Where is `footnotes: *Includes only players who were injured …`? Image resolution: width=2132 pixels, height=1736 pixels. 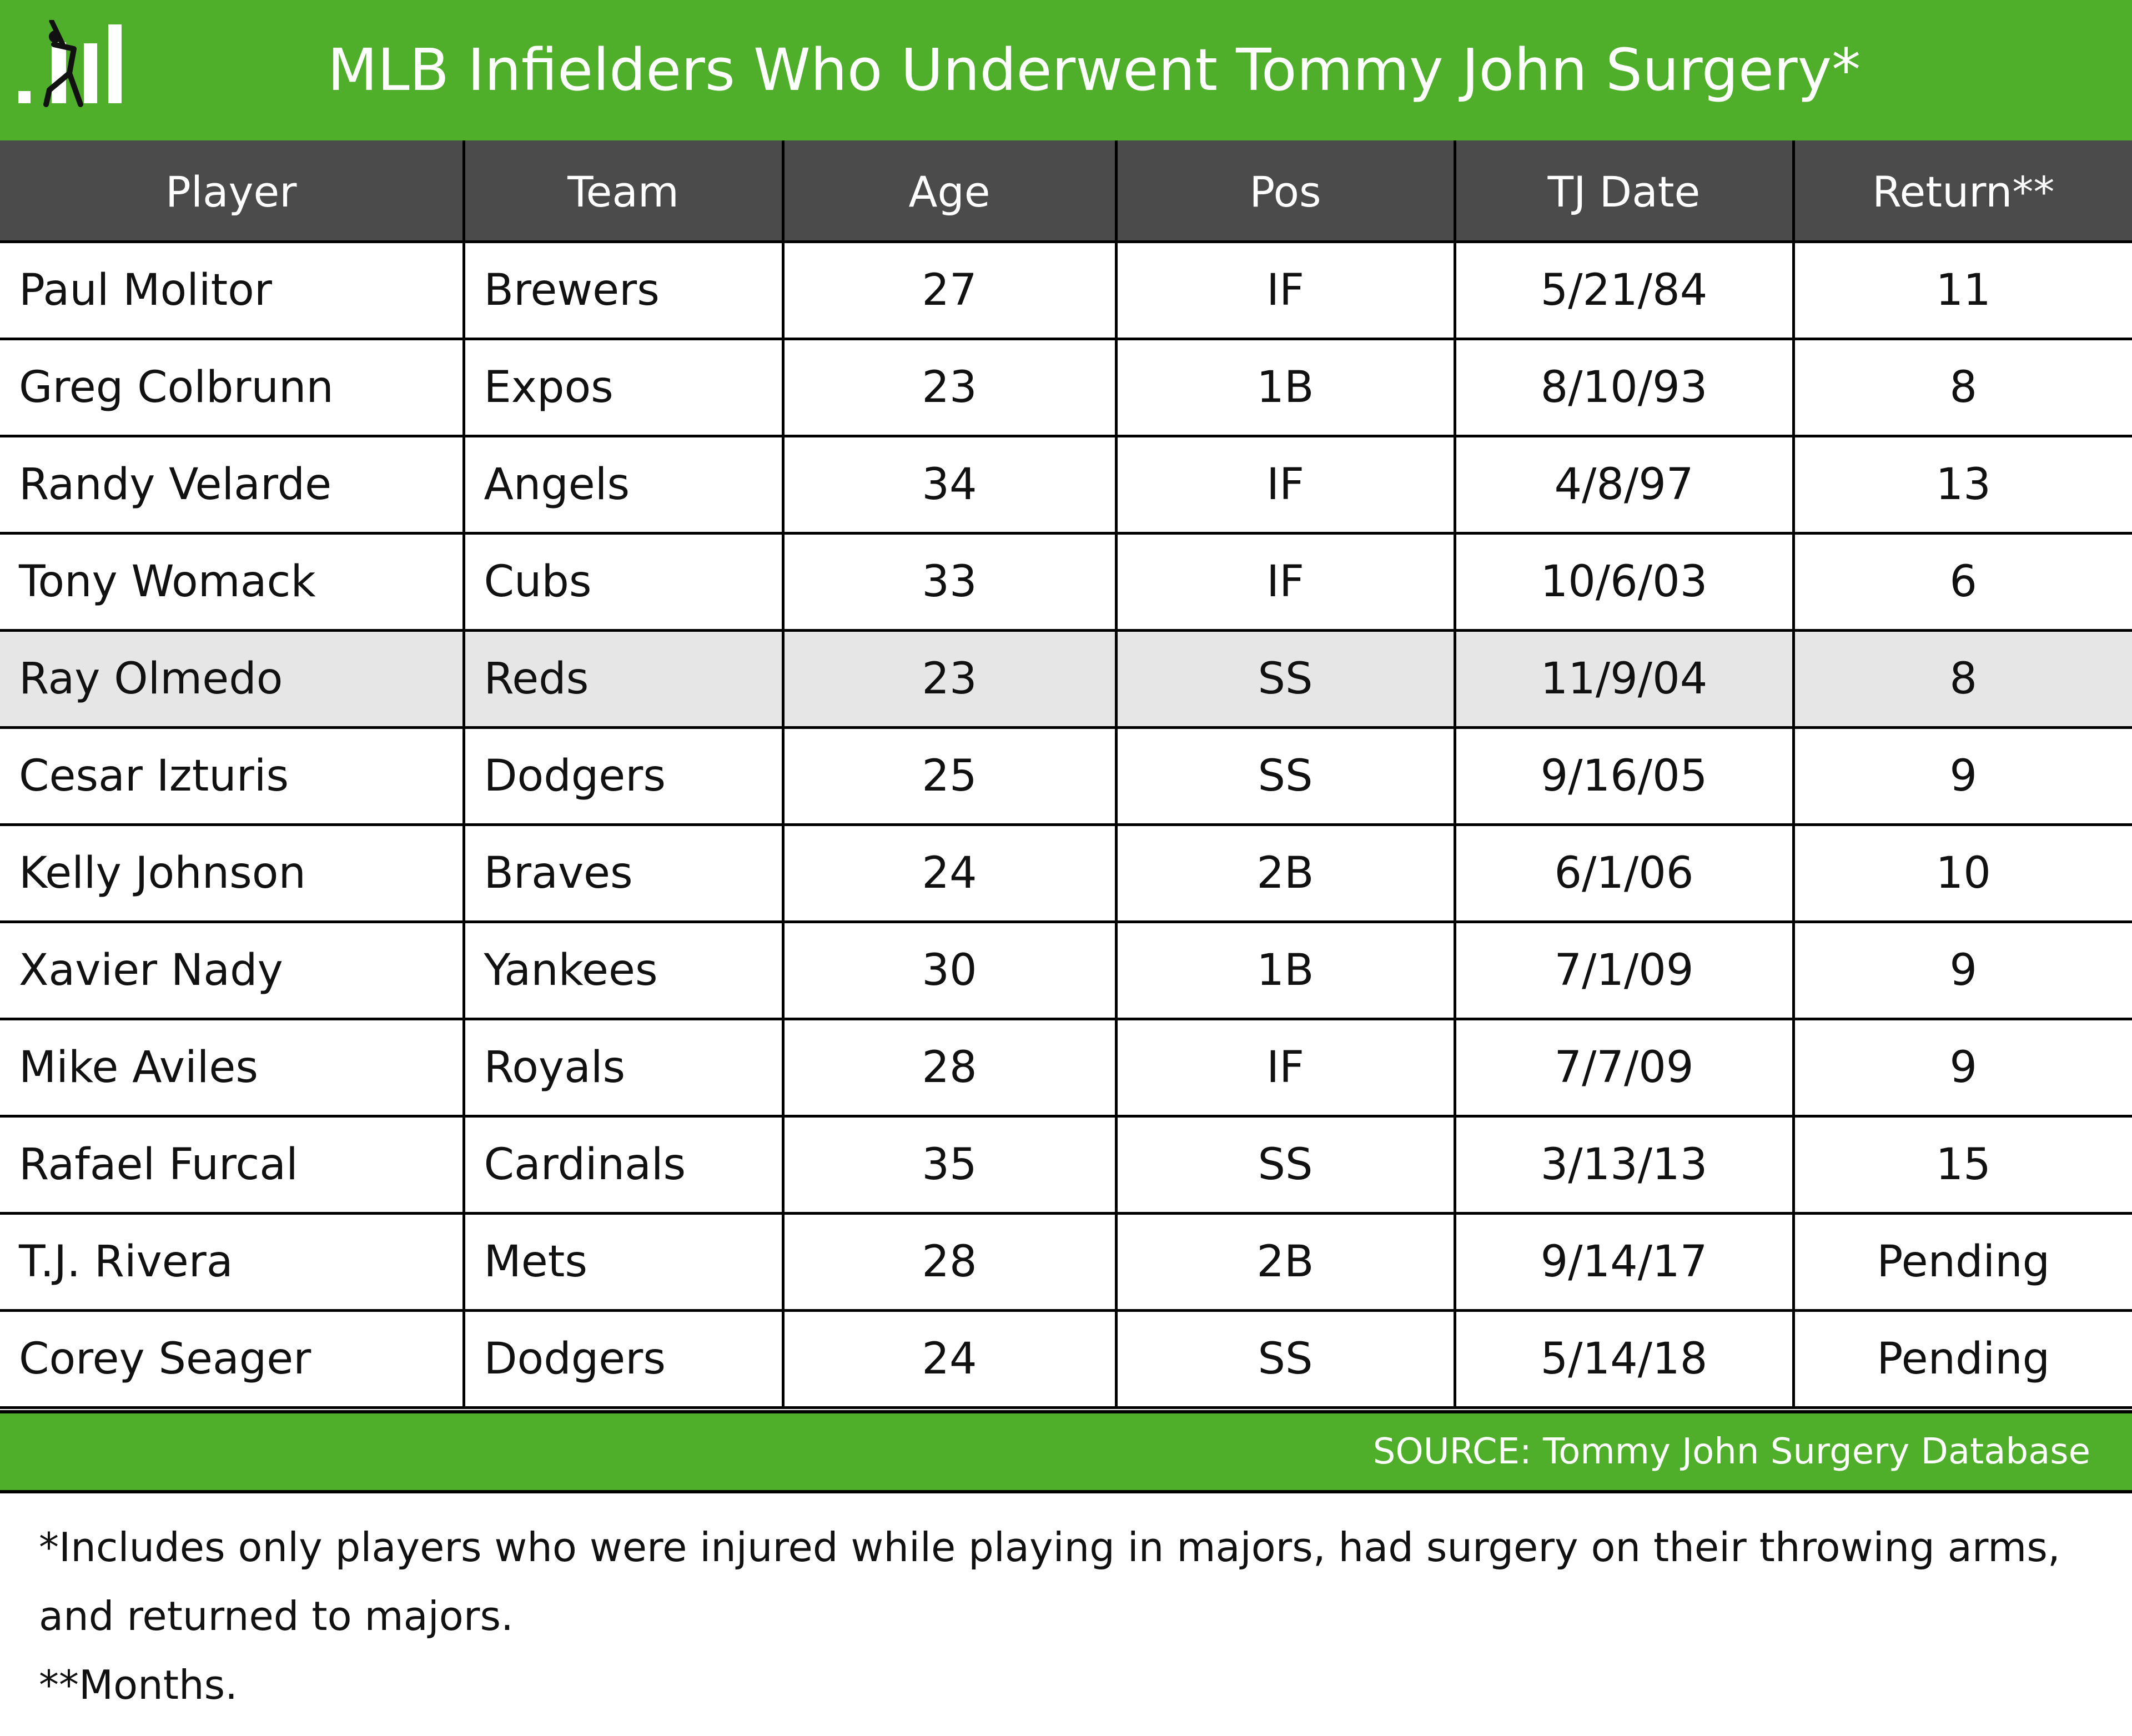 footnotes: *Includes only players who were injured … is located at coordinates (1071, 1616).